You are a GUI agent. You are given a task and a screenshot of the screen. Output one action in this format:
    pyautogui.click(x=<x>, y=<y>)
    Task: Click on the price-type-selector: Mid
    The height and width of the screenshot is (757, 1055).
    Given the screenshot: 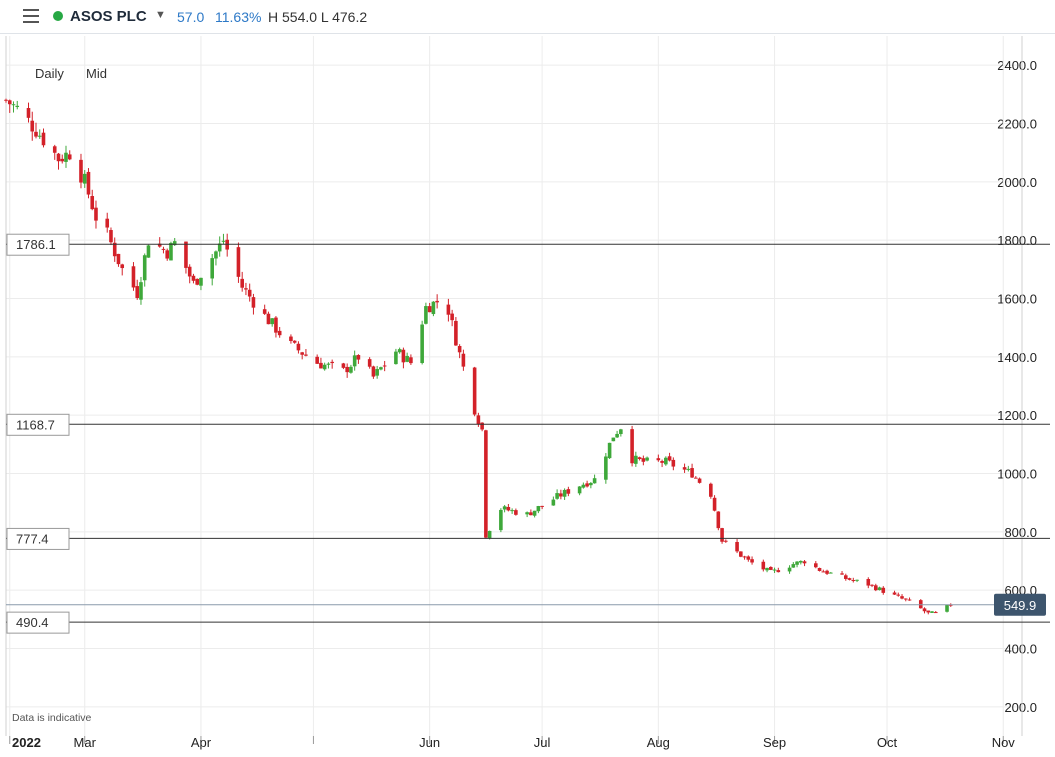 What is the action you would take?
    pyautogui.click(x=96, y=73)
    